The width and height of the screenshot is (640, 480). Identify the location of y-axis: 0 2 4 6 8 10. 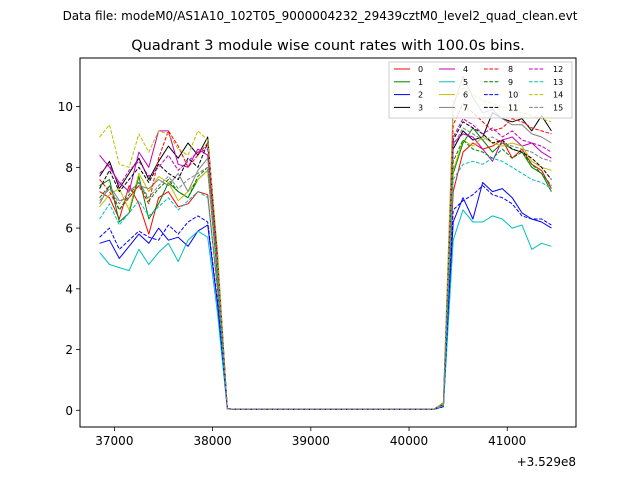
(69, 259).